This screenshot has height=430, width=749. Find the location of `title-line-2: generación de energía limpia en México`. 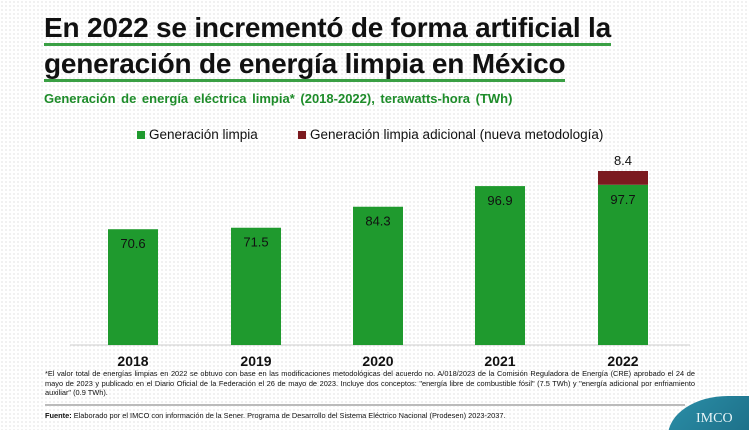

title-line-2: generación de energía limpia en México is located at coordinates (305, 65).